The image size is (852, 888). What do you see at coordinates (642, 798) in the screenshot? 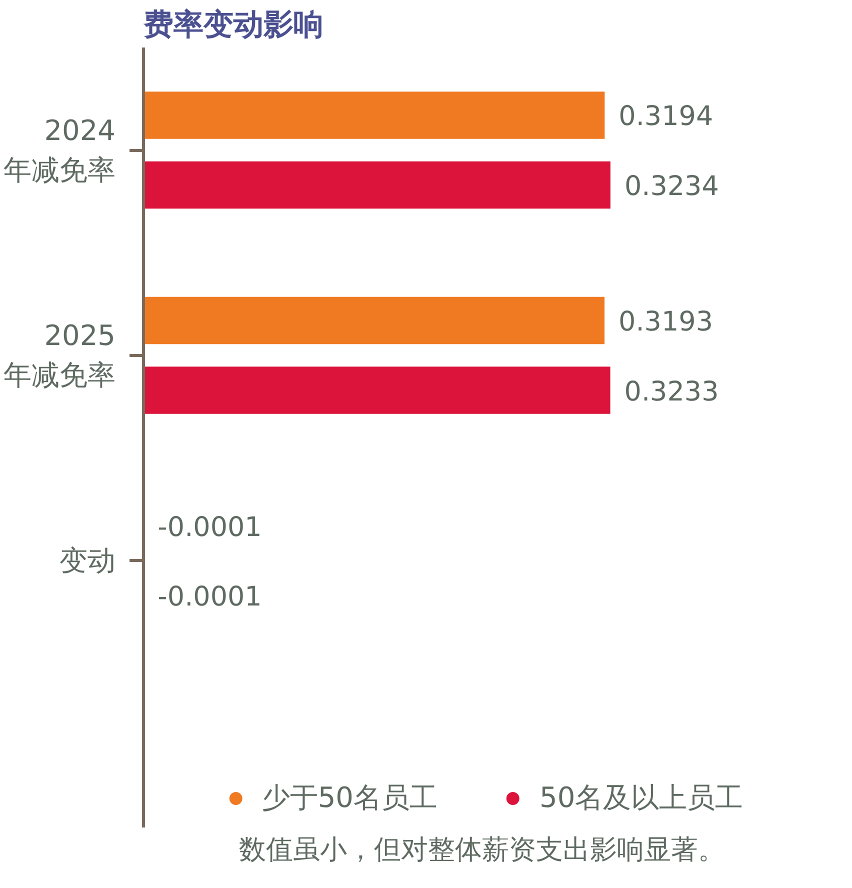
I see `legend-label: 50名及以上员工` at bounding box center [642, 798].